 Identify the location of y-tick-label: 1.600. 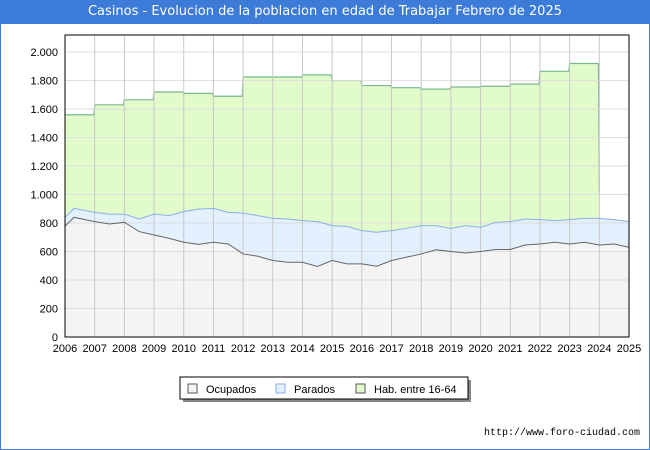
(44, 110).